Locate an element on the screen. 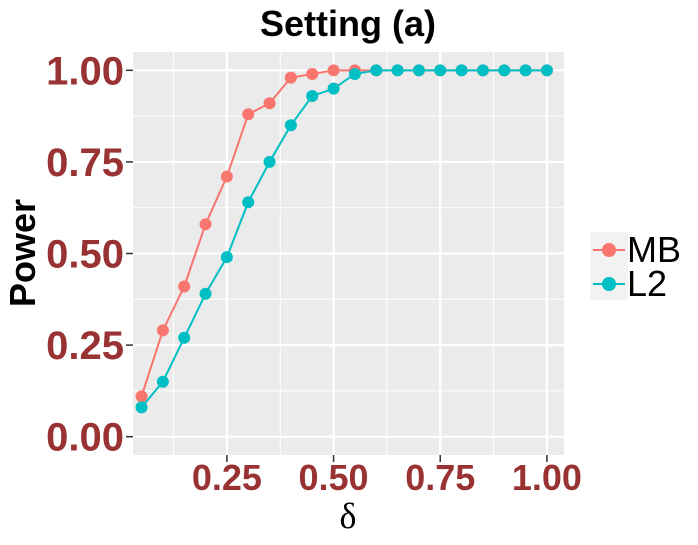 The image size is (698, 545). y-tick-label: 0.75 is located at coordinates (85, 163).